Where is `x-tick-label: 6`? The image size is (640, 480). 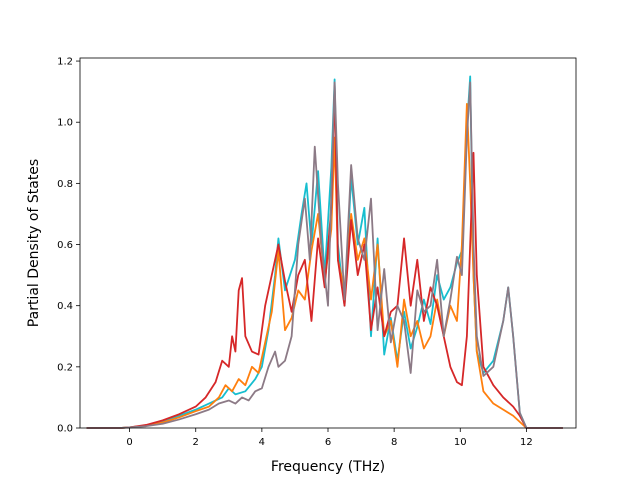 x-tick-label: 6 is located at coordinates (328, 442).